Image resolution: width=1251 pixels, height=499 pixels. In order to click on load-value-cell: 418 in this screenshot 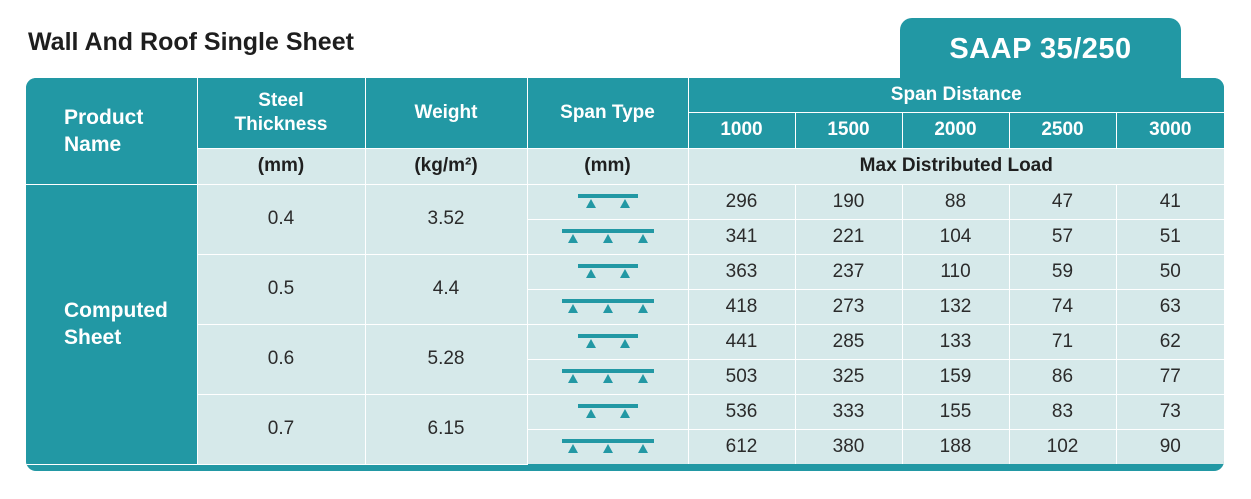, I will do `click(741, 306)`.